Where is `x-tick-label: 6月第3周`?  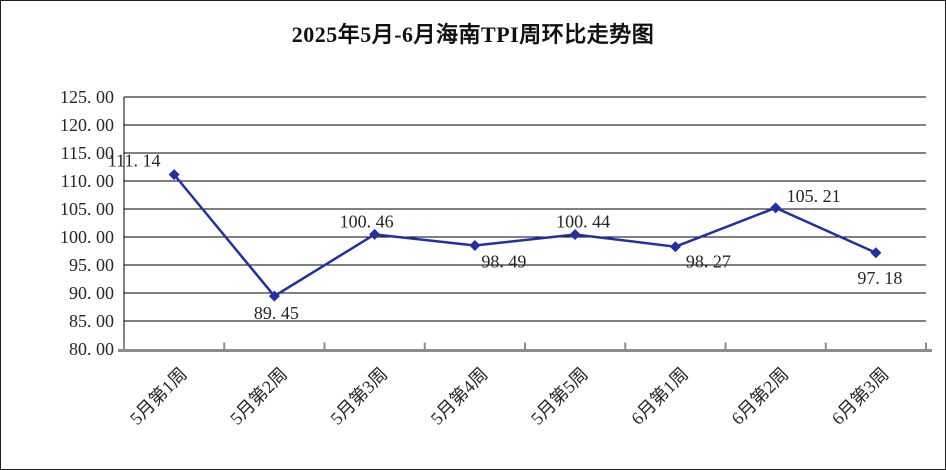
x-tick-label: 6月第3周 is located at coordinates (860, 396).